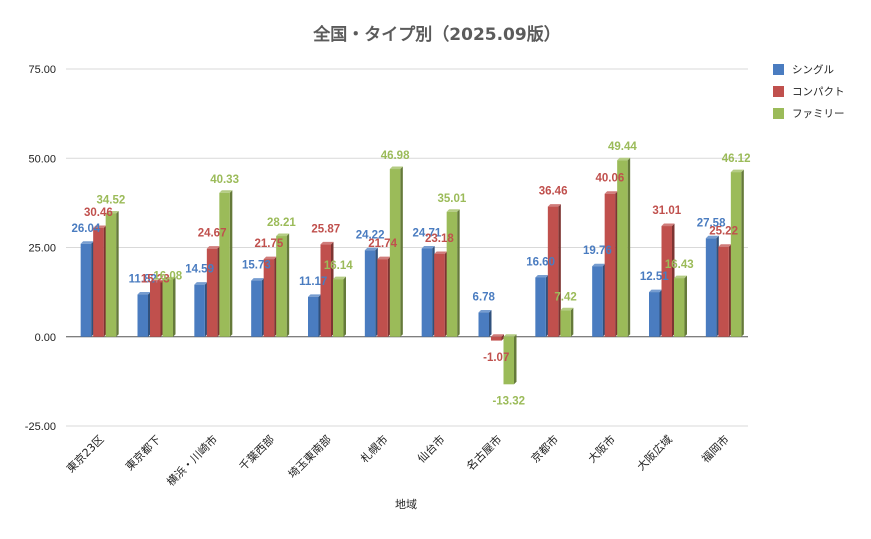  What do you see at coordinates (370, 235) in the screenshot?
I see `data-label: 24.22` at bounding box center [370, 235].